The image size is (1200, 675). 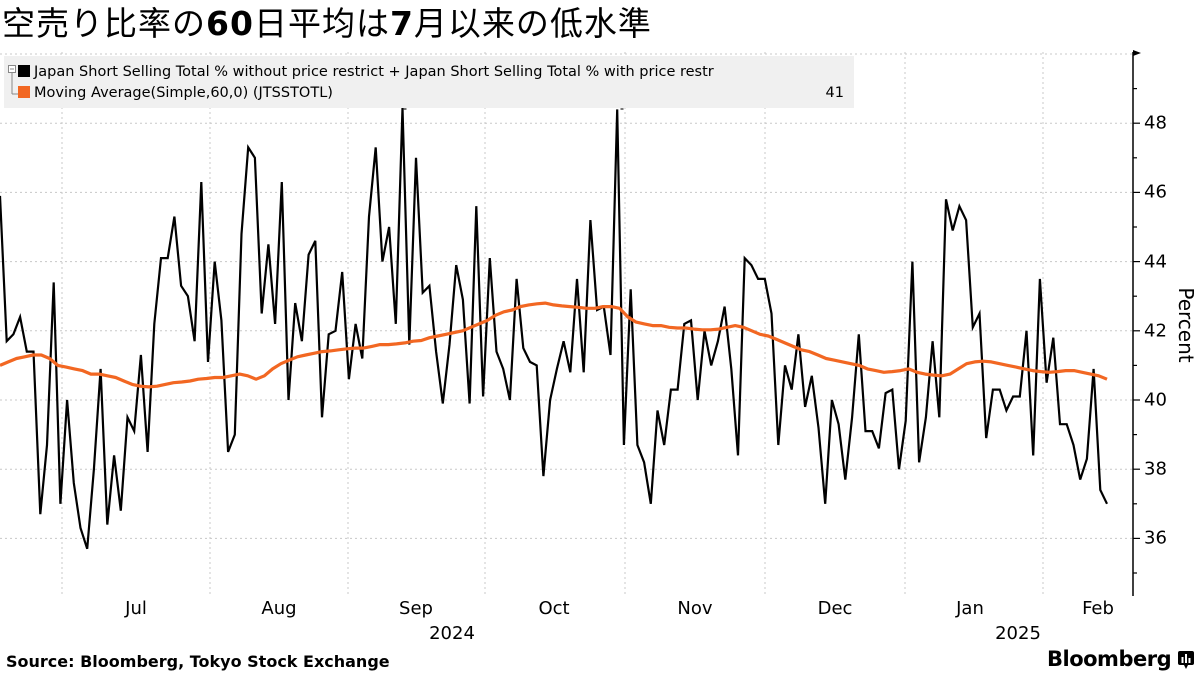 What do you see at coordinates (532, 23) in the screenshot?
I see `title-text-3: 月以来の低水準` at bounding box center [532, 23].